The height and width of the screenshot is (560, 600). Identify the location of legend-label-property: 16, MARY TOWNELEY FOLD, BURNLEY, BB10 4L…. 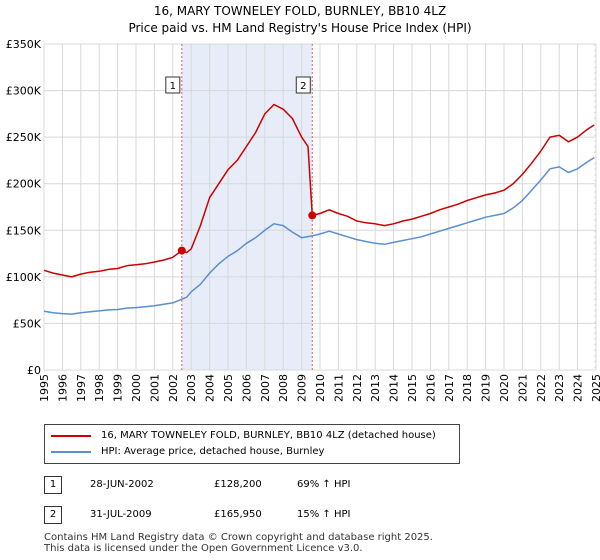
(268, 435).